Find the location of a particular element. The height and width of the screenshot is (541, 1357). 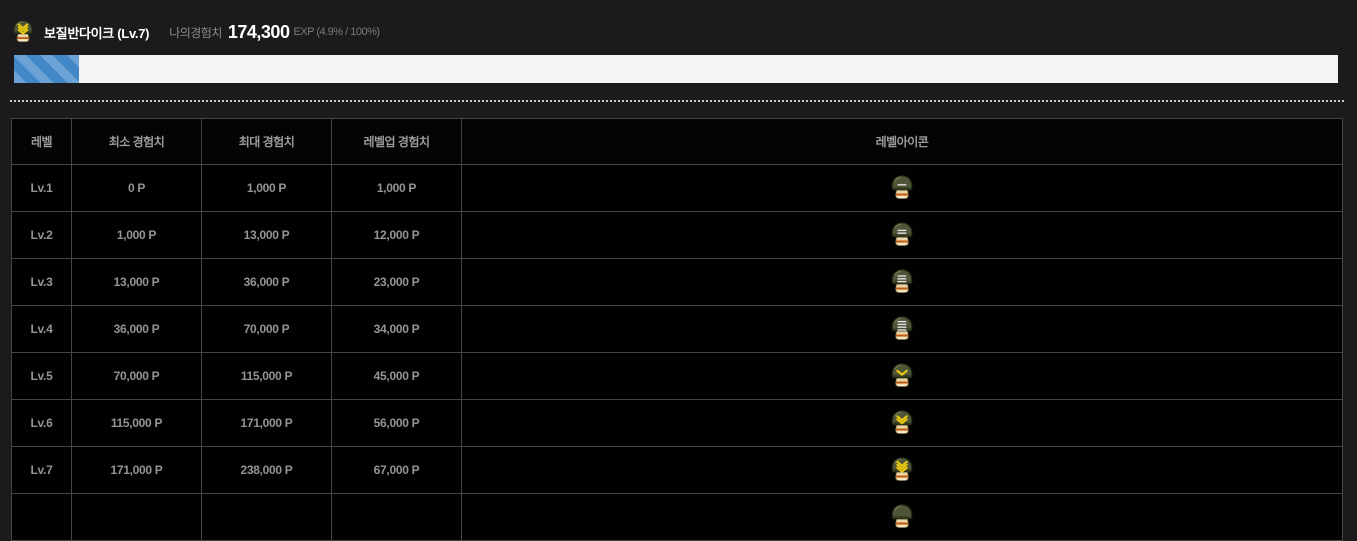

max-xp-cell: 13,000 P is located at coordinates (266, 235).